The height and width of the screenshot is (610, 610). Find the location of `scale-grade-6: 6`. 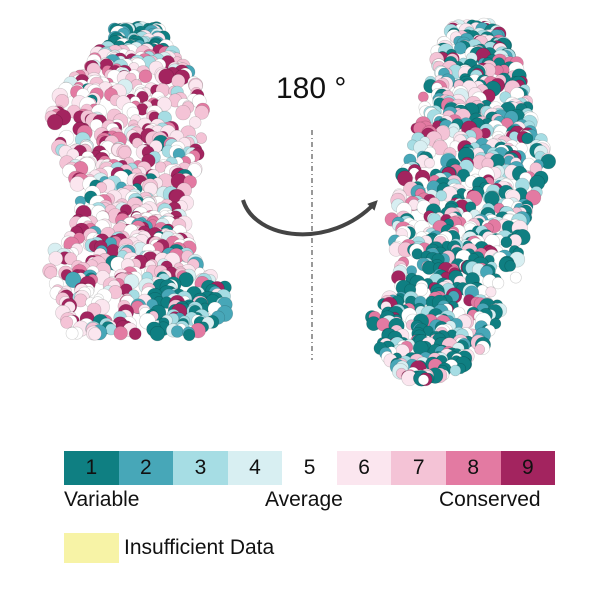

scale-grade-6: 6 is located at coordinates (364, 468).